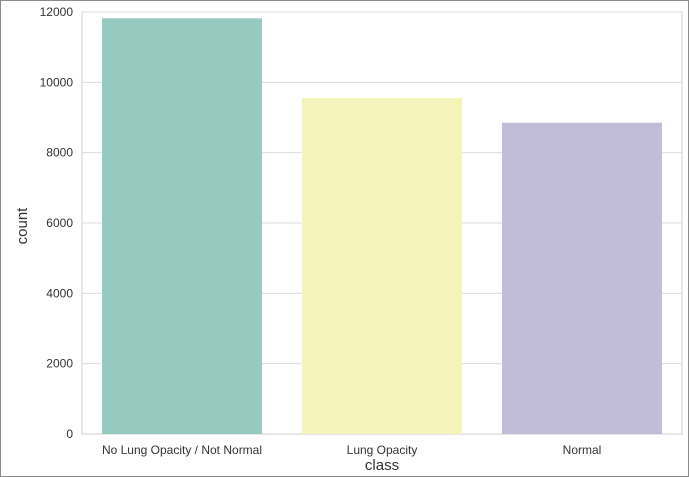 The image size is (689, 477). What do you see at coordinates (382, 450) in the screenshot?
I see `x-tick-label: Lung Opacity` at bounding box center [382, 450].